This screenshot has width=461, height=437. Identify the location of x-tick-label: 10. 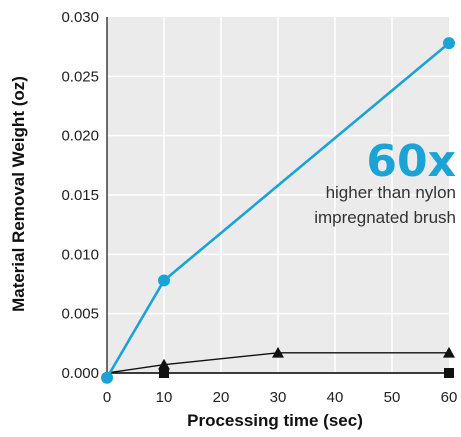
(164, 397).